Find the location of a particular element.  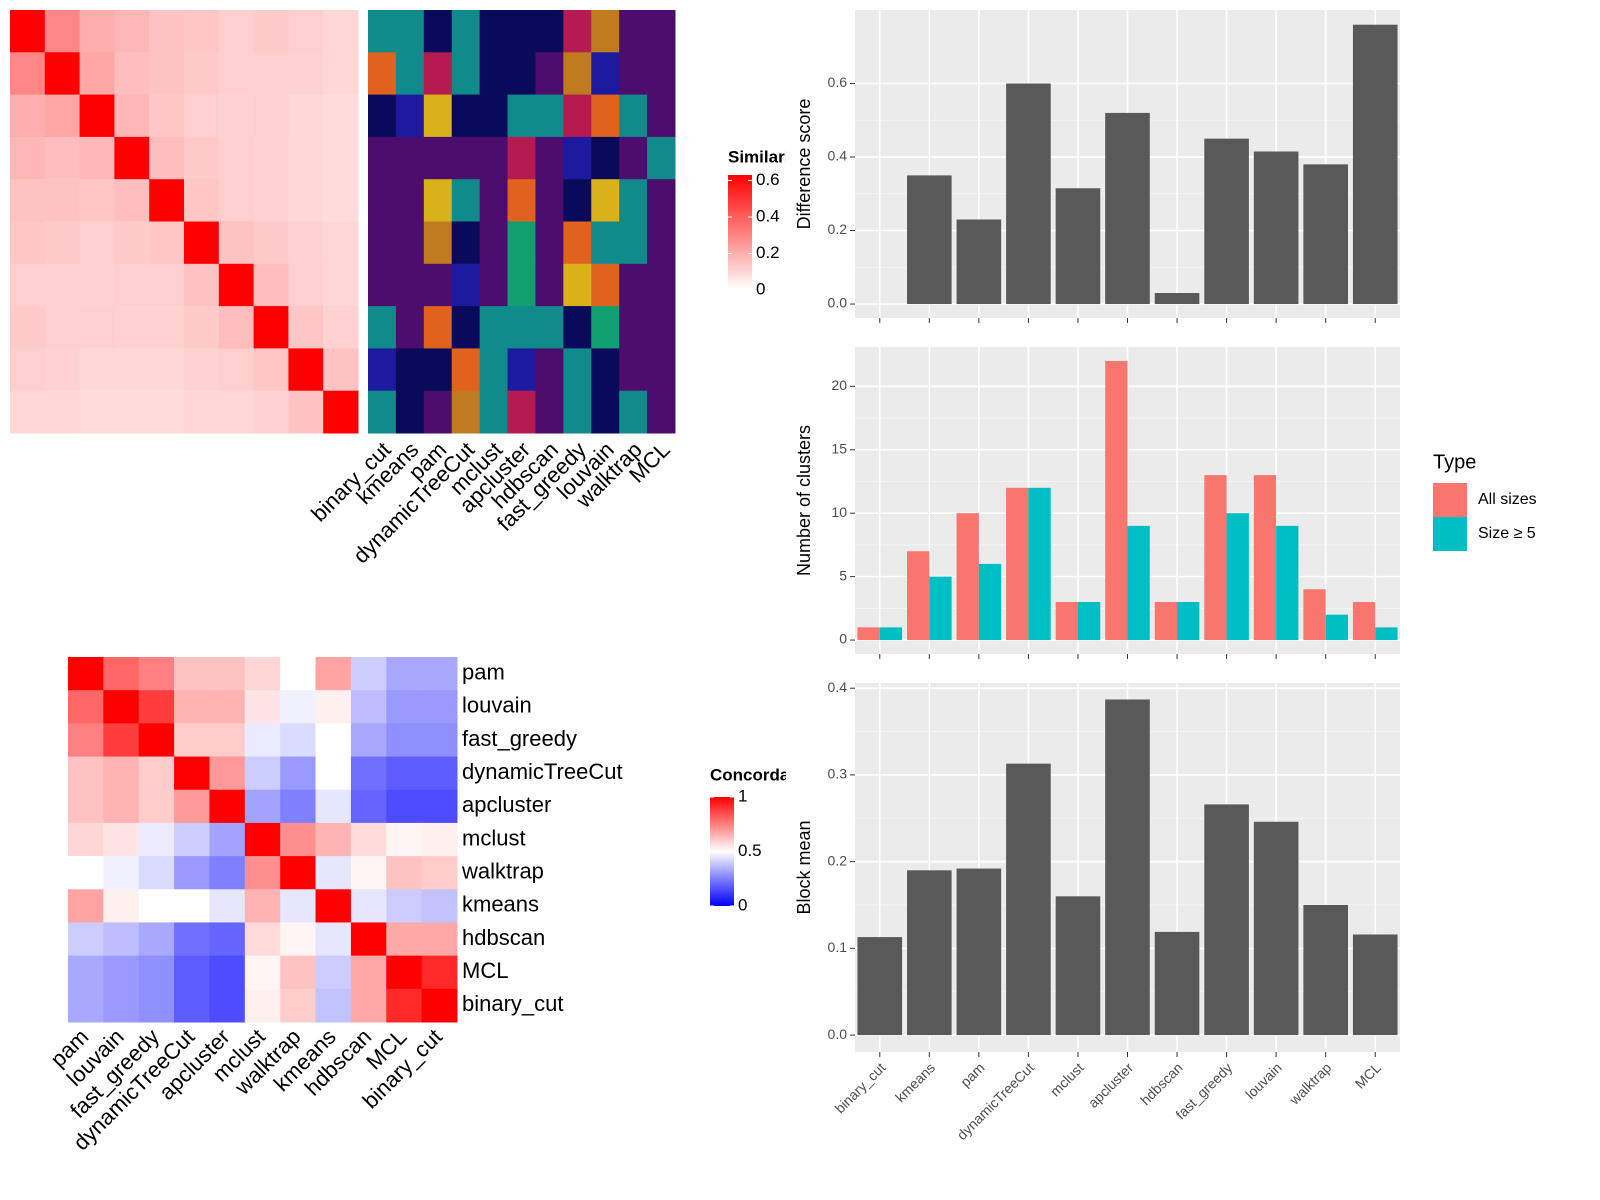

y-axis-title: Block mean is located at coordinates (804, 867).